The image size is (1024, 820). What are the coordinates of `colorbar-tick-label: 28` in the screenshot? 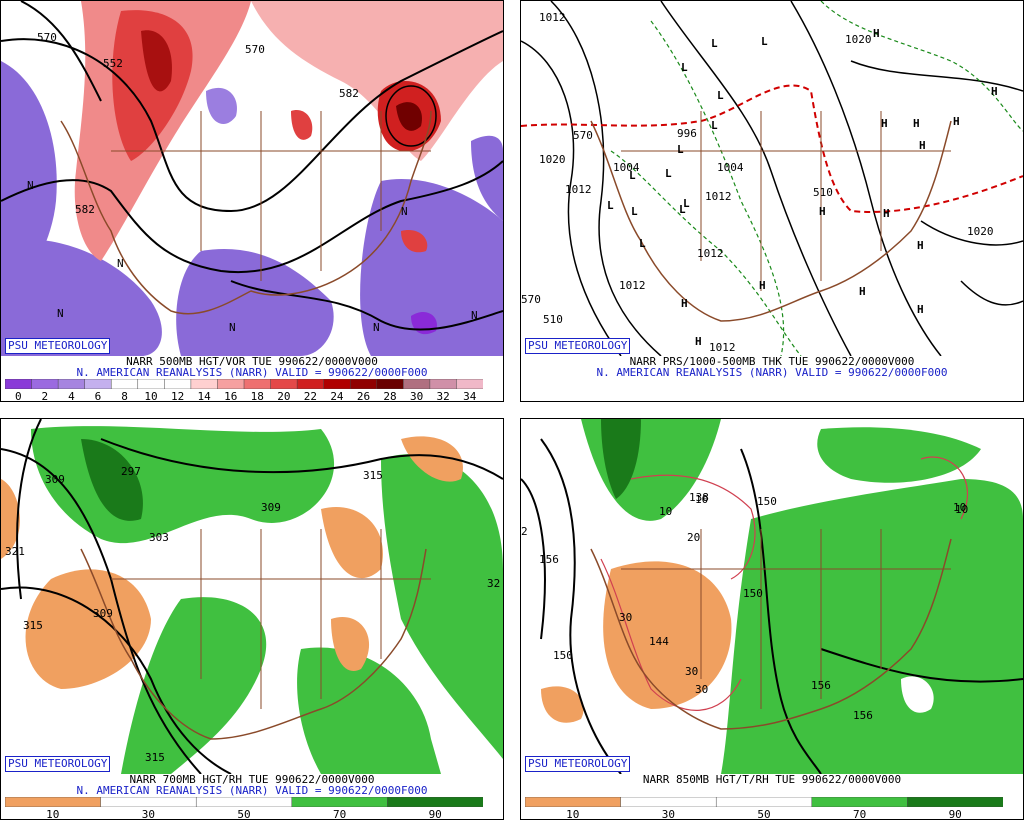 It's located at (390, 396).